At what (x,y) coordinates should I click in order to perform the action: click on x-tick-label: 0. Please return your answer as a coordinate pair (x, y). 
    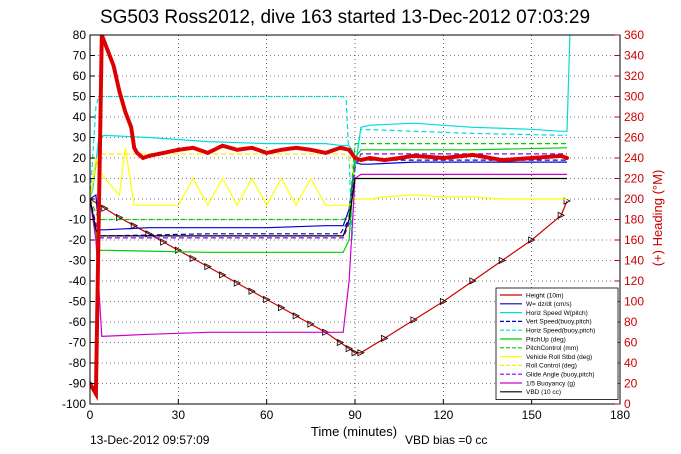
    Looking at the image, I should click on (90, 415).